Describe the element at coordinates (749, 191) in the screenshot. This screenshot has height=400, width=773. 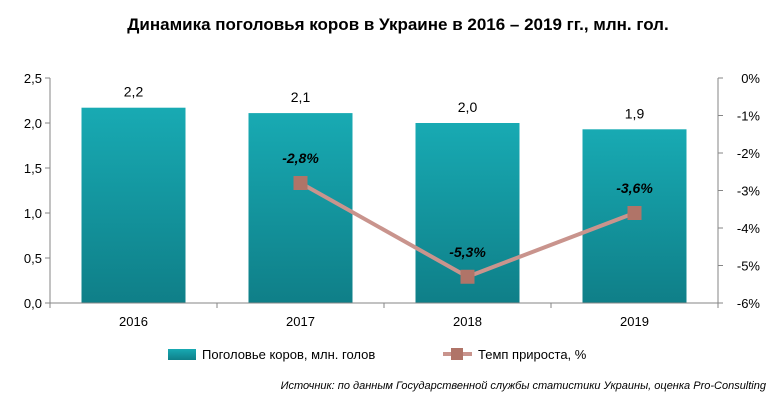
I see `right-axis-tick-label: -3%` at that location.